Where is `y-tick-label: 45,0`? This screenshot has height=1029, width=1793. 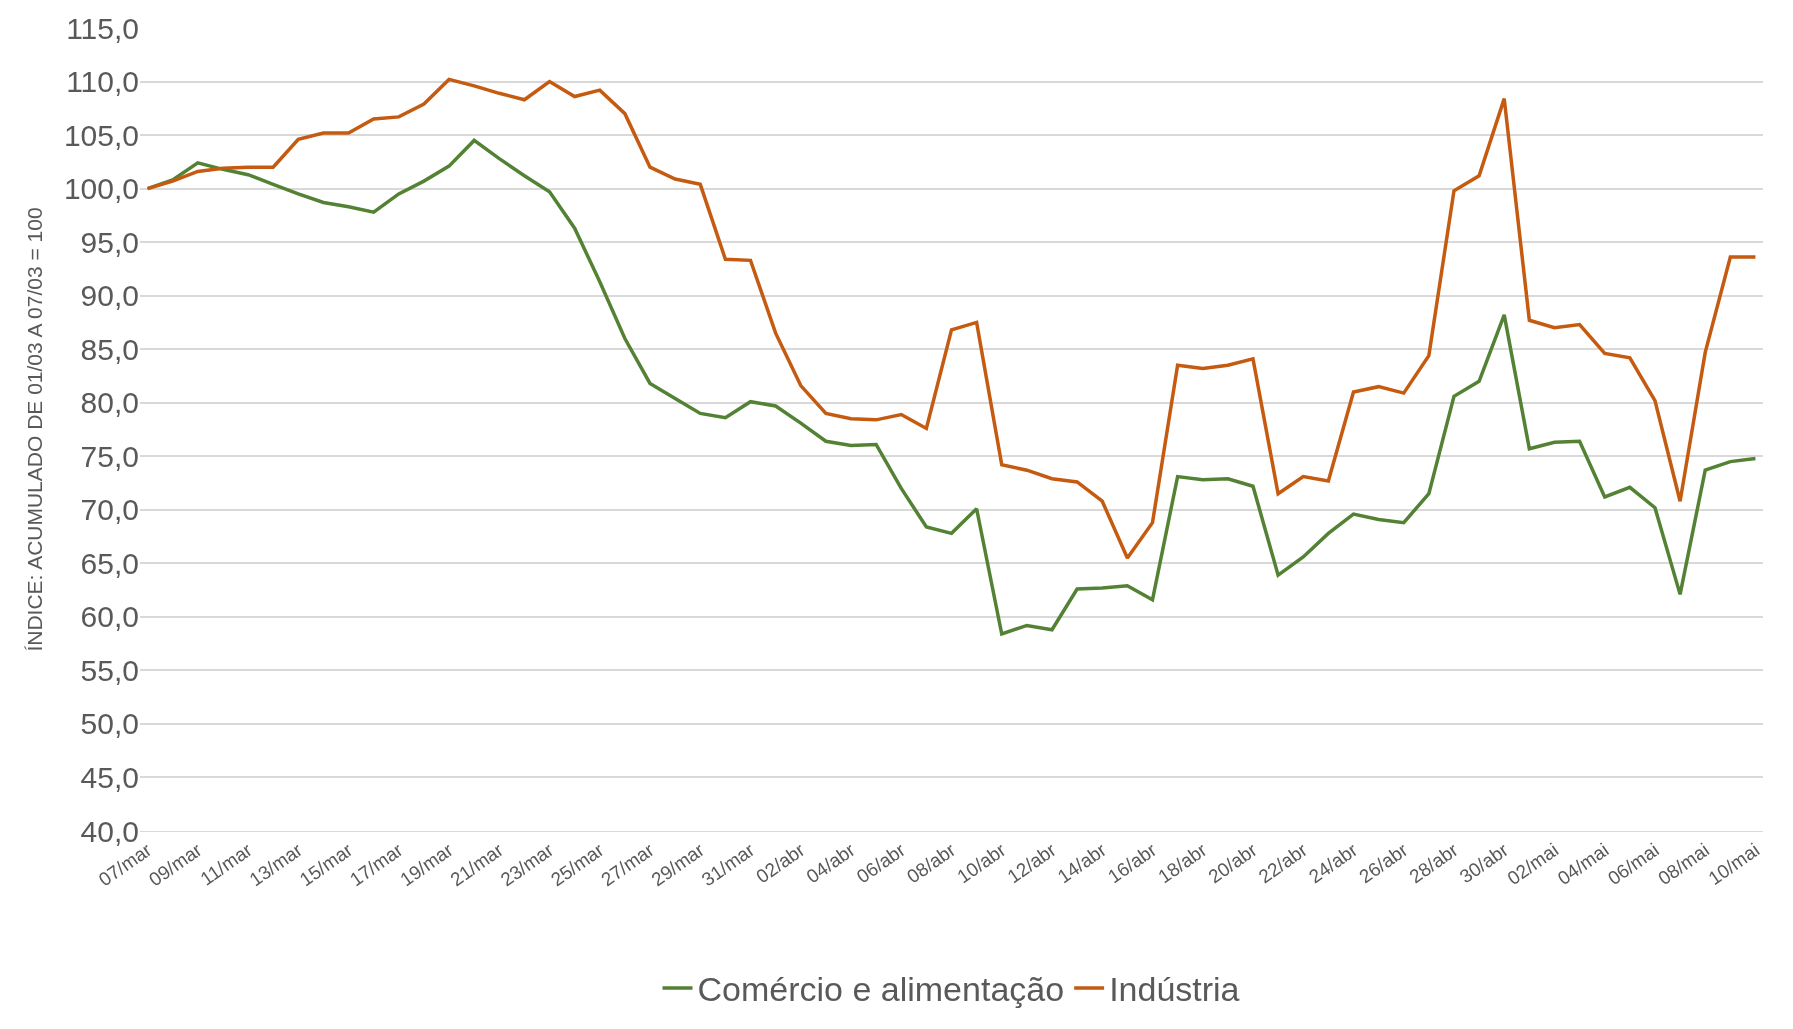
y-tick-label: 45,0 is located at coordinates (109, 777).